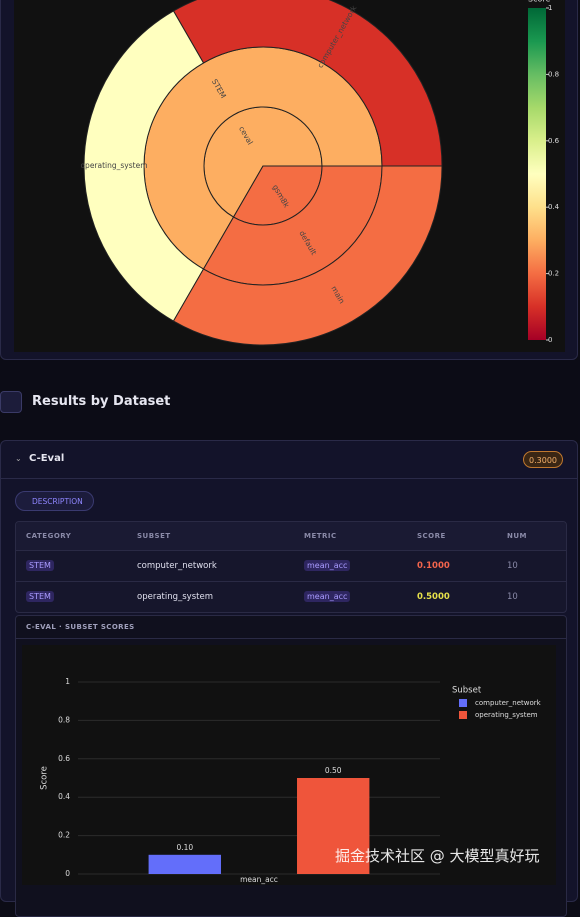  I want to click on cell: 0.5000, so click(452, 596).